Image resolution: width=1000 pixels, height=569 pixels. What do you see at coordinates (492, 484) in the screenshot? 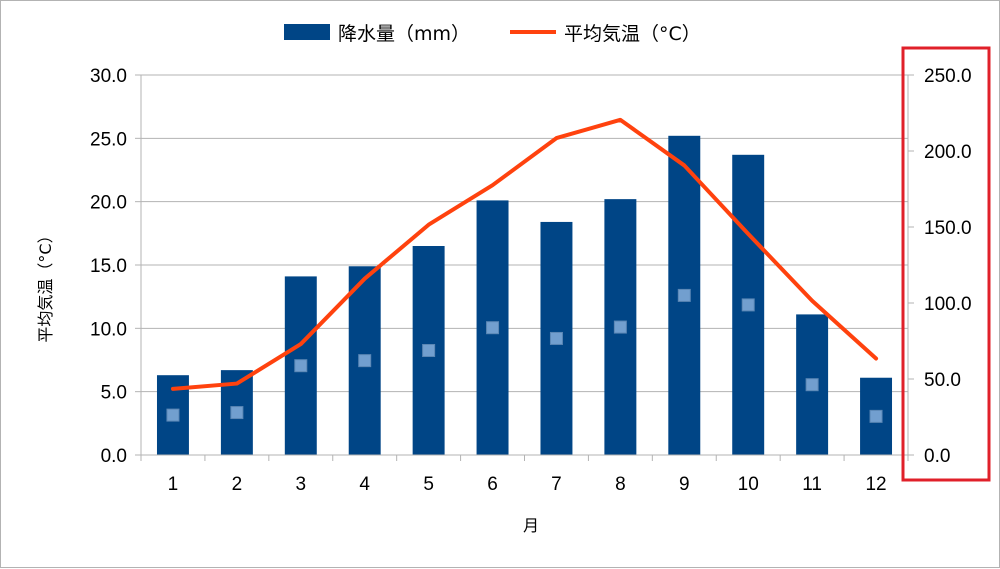
I see `x-tick-label: 6` at bounding box center [492, 484].